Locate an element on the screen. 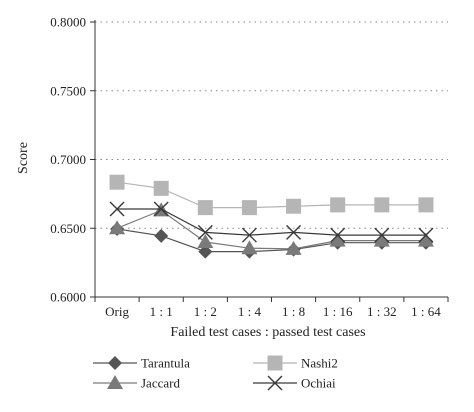 This screenshot has height=412, width=474. series-nashi2 is located at coordinates (271, 195).